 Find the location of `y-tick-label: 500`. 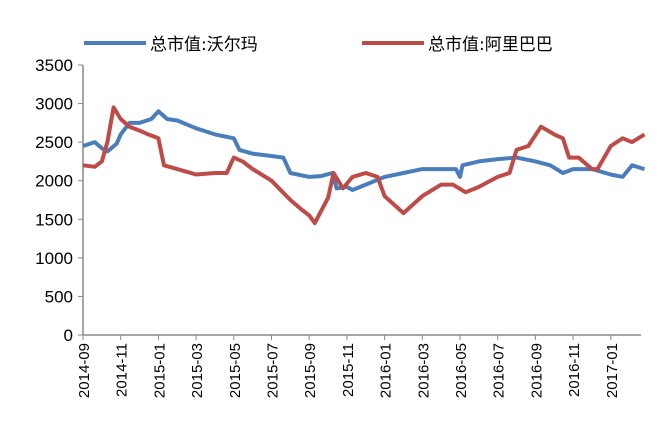

y-tick-label: 500 is located at coordinates (59, 296).